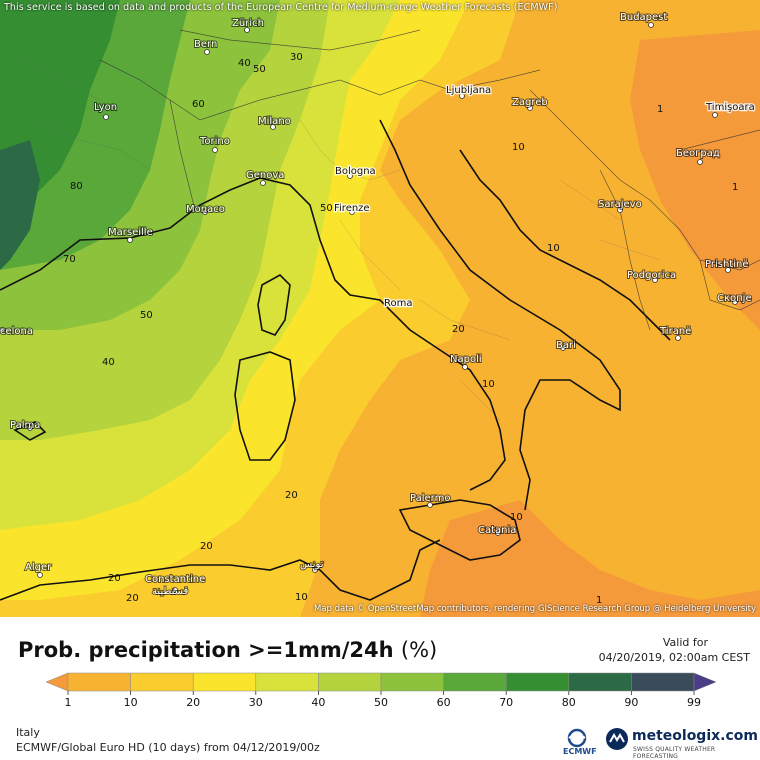  Describe the element at coordinates (312, 565) in the screenshot. I see `city-tunis: تونس` at that location.